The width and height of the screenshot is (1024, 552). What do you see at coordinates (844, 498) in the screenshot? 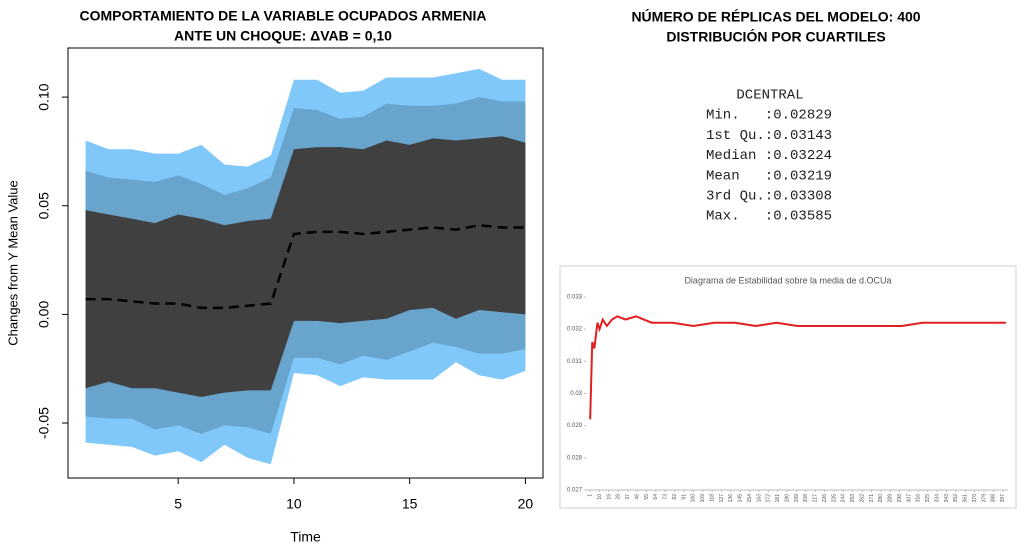
I see `x-tick-label: 244` at bounding box center [844, 498].